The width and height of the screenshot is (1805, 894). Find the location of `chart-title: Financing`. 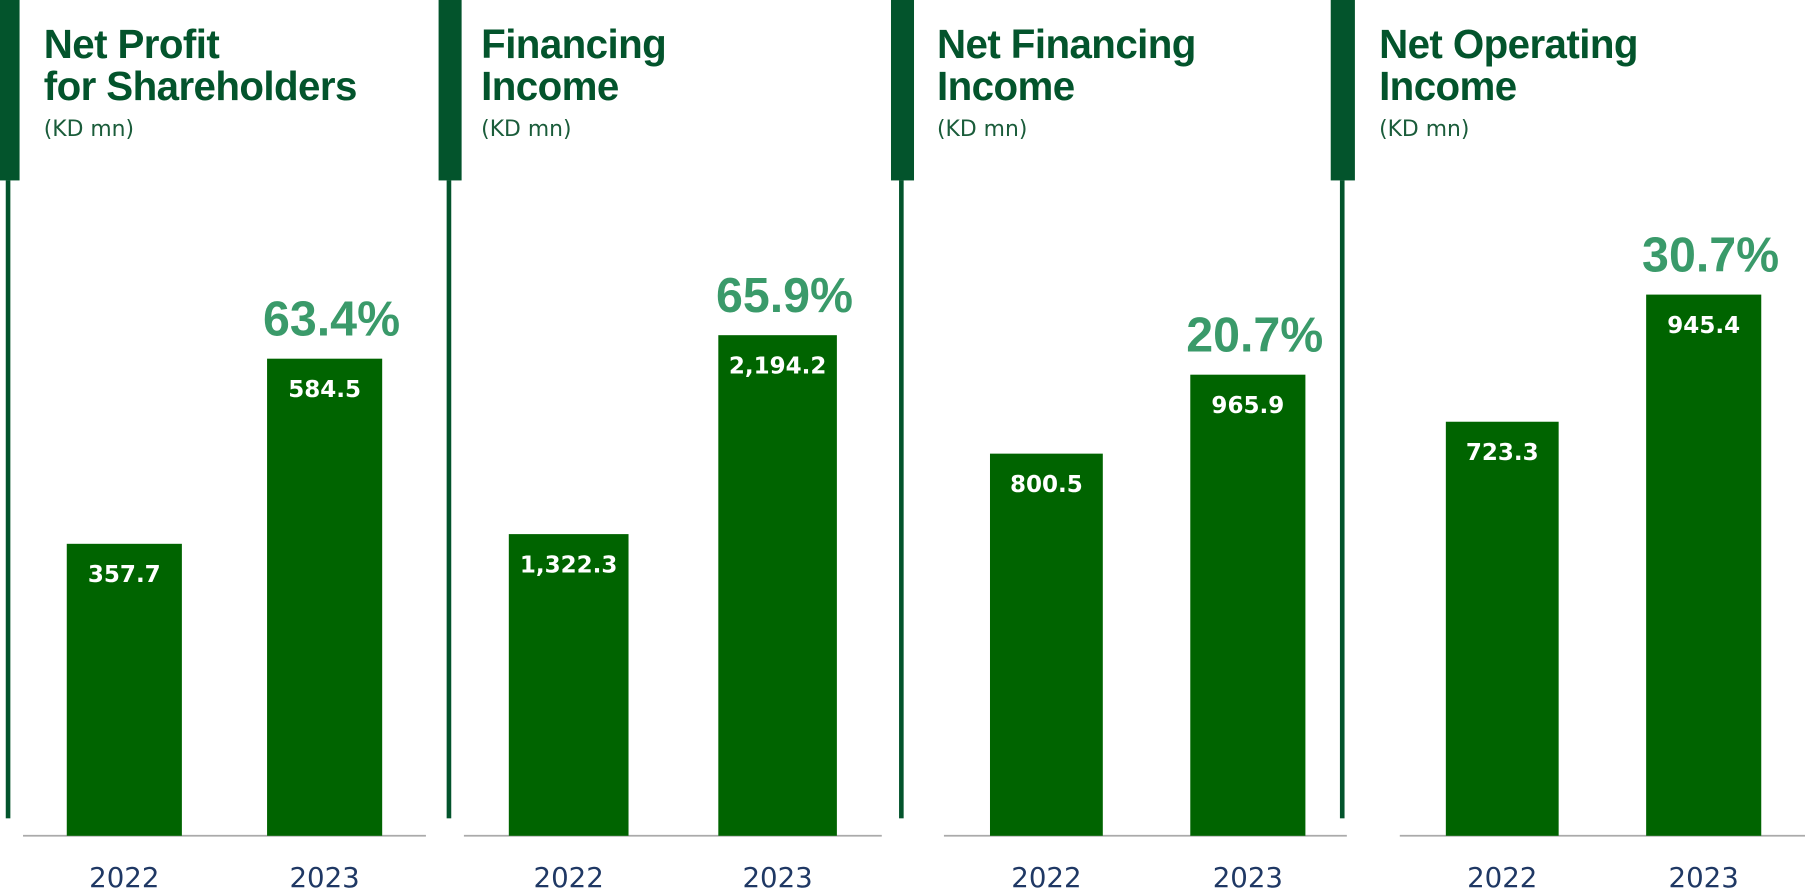

chart-title: Financing is located at coordinates (573, 44).